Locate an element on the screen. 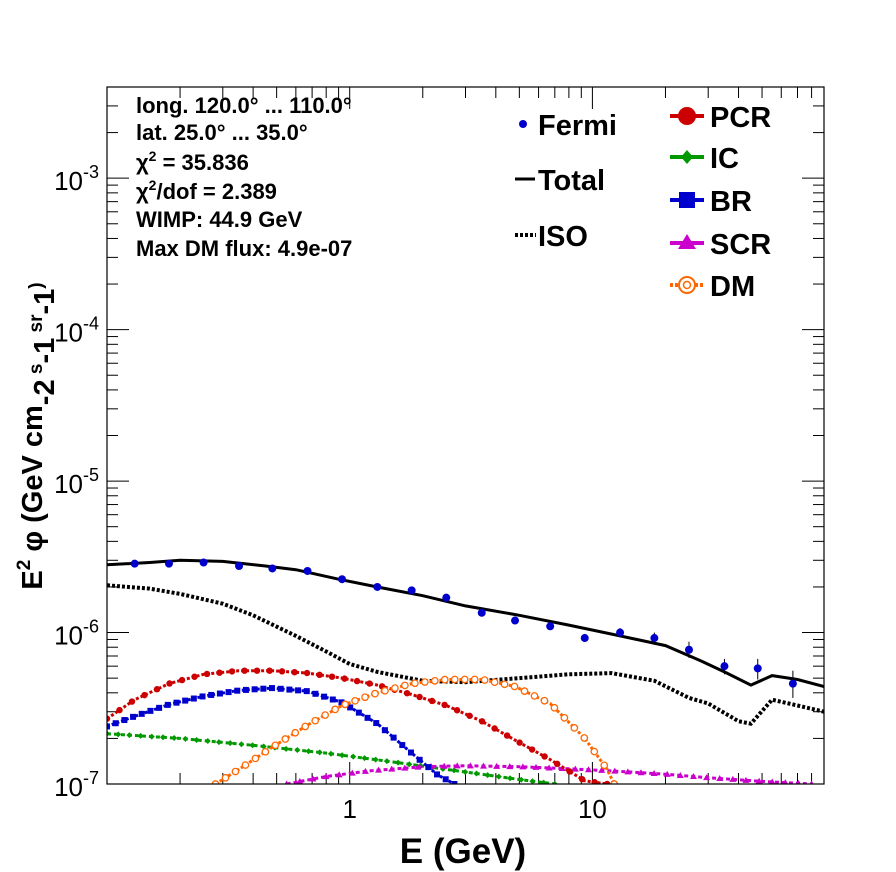  legend-entry-total: Total is located at coordinates (560, 181).